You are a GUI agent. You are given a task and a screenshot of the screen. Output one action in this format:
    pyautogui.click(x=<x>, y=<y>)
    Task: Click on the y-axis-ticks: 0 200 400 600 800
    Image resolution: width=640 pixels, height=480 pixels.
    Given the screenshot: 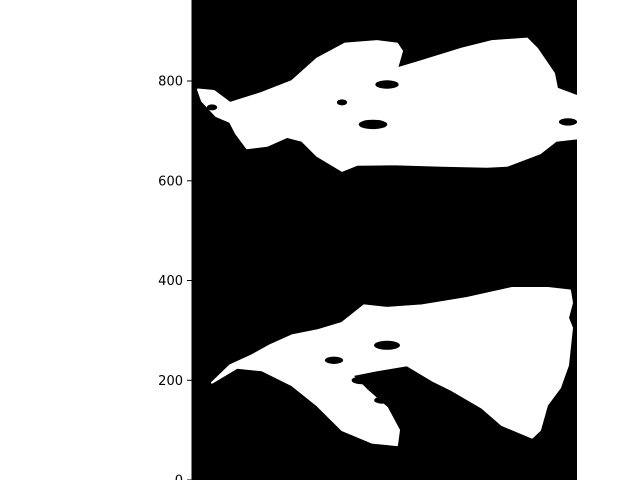 What is the action you would take?
    pyautogui.click(x=175, y=277)
    